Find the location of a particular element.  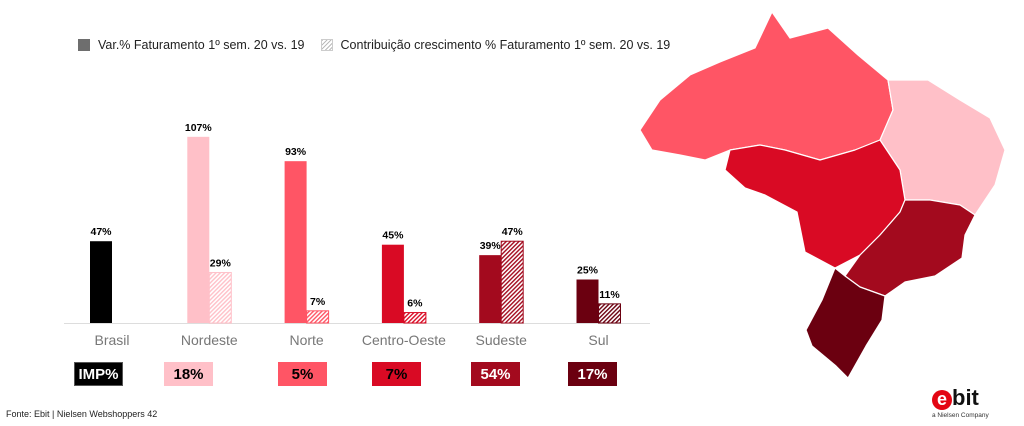

legend-swatch-solid is located at coordinates (84, 45).